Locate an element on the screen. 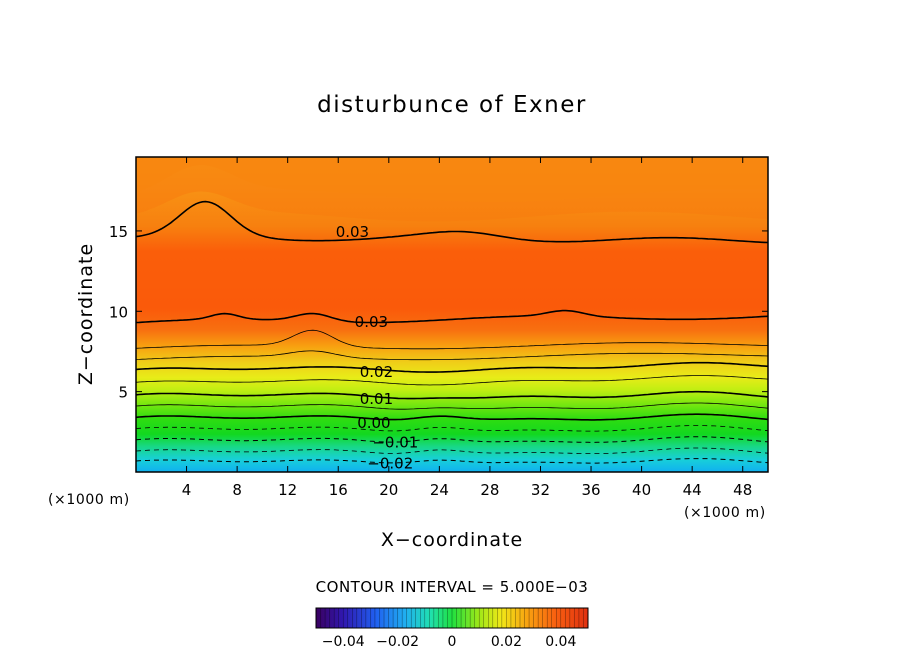  x-tick-label-20: 20 is located at coordinates (388, 490).